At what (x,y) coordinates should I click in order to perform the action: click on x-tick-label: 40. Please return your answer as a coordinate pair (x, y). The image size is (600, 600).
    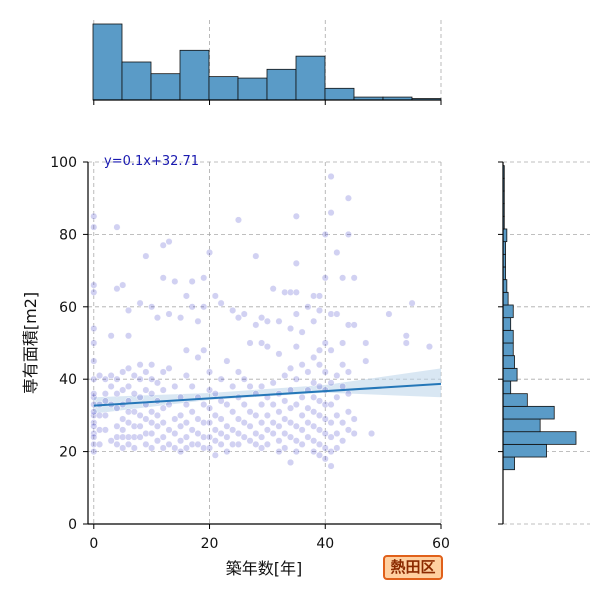
    Looking at the image, I should click on (325, 544).